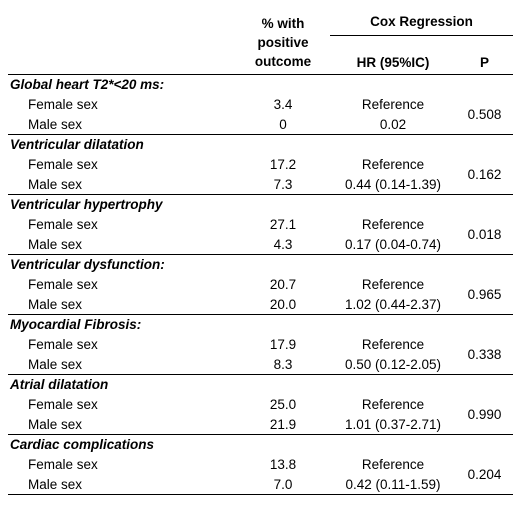 This screenshot has width=520, height=523. Describe the element at coordinates (484, 354) in the screenshot. I see `p-value: 0.338` at that location.